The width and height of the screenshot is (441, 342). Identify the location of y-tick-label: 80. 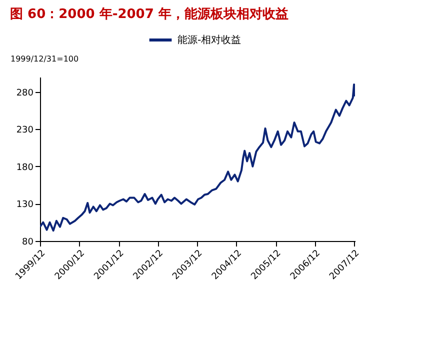
(28, 243).